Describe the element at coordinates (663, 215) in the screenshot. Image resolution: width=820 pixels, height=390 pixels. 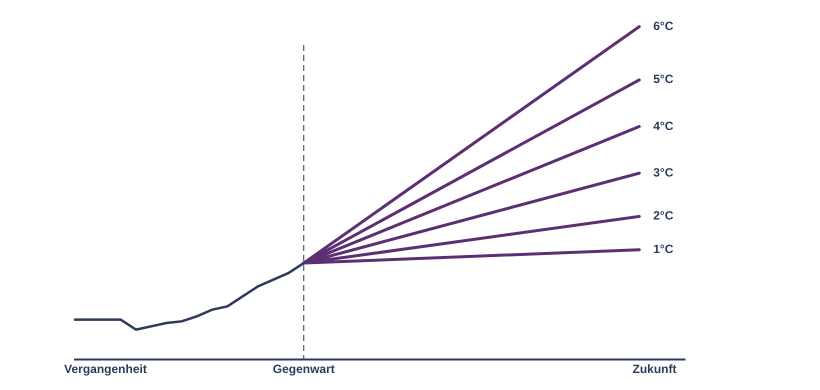
I see `series-label: 2°C` at that location.